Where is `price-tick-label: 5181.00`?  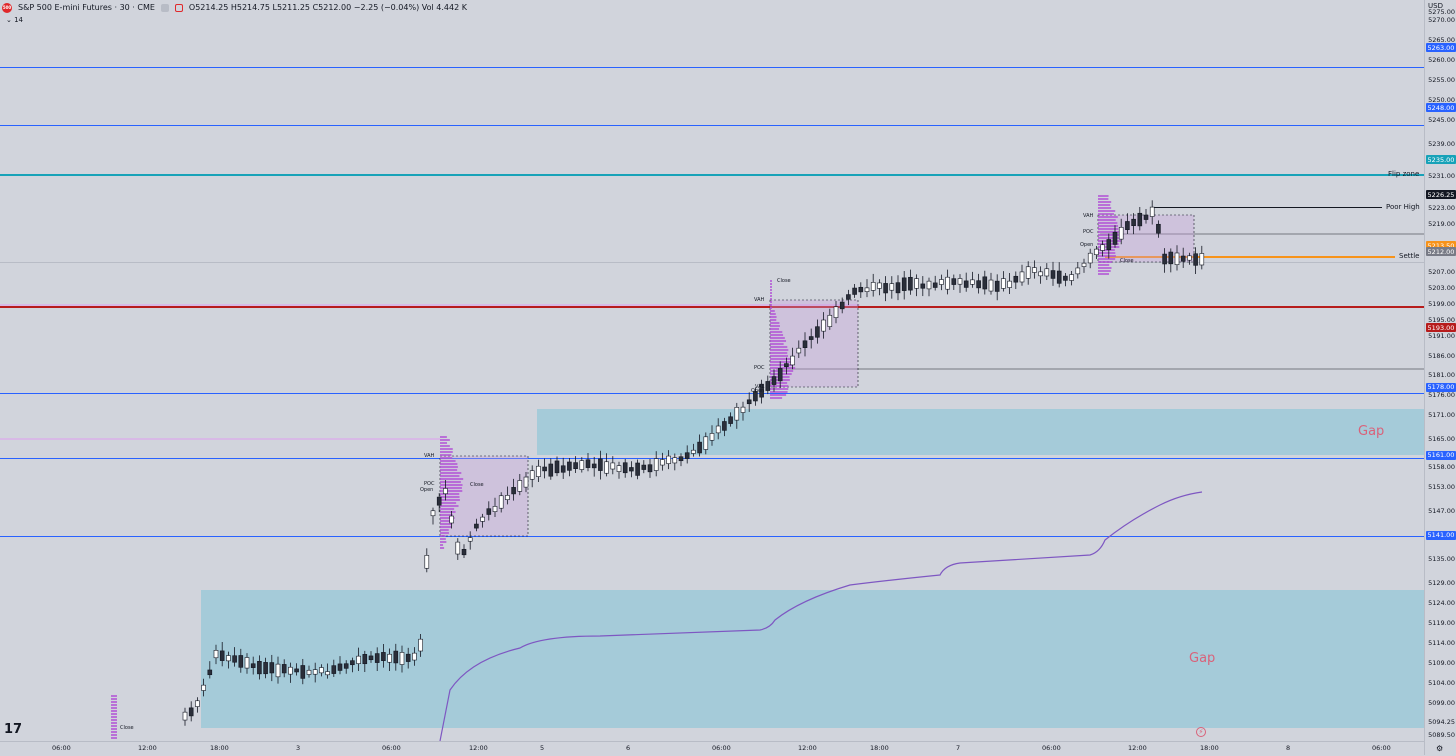 price-tick-label: 5181.00 is located at coordinates (1441, 375).